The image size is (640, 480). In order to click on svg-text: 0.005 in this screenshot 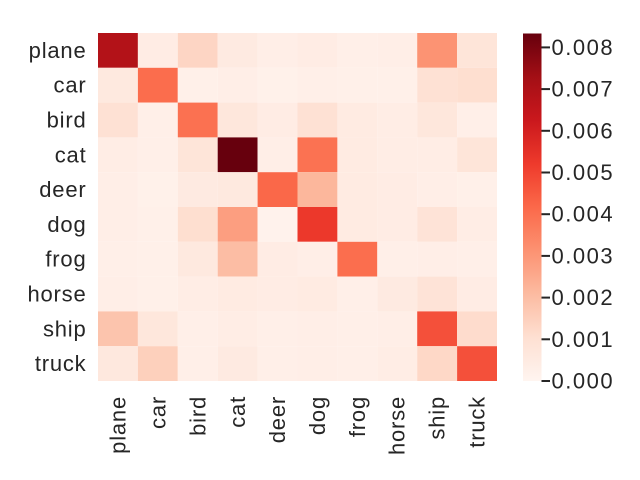, I will do `click(583, 172)`.